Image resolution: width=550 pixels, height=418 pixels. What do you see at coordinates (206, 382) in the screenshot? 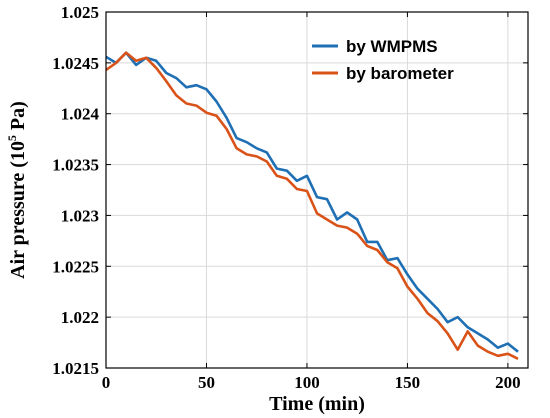
I see `x-tick-label: 50` at bounding box center [206, 382].